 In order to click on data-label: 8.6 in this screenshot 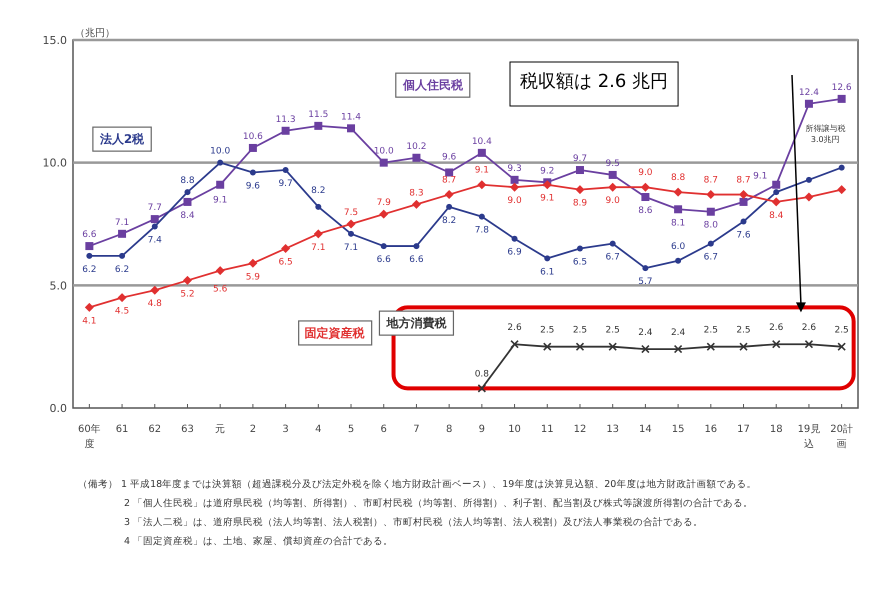, I will do `click(645, 211)`.